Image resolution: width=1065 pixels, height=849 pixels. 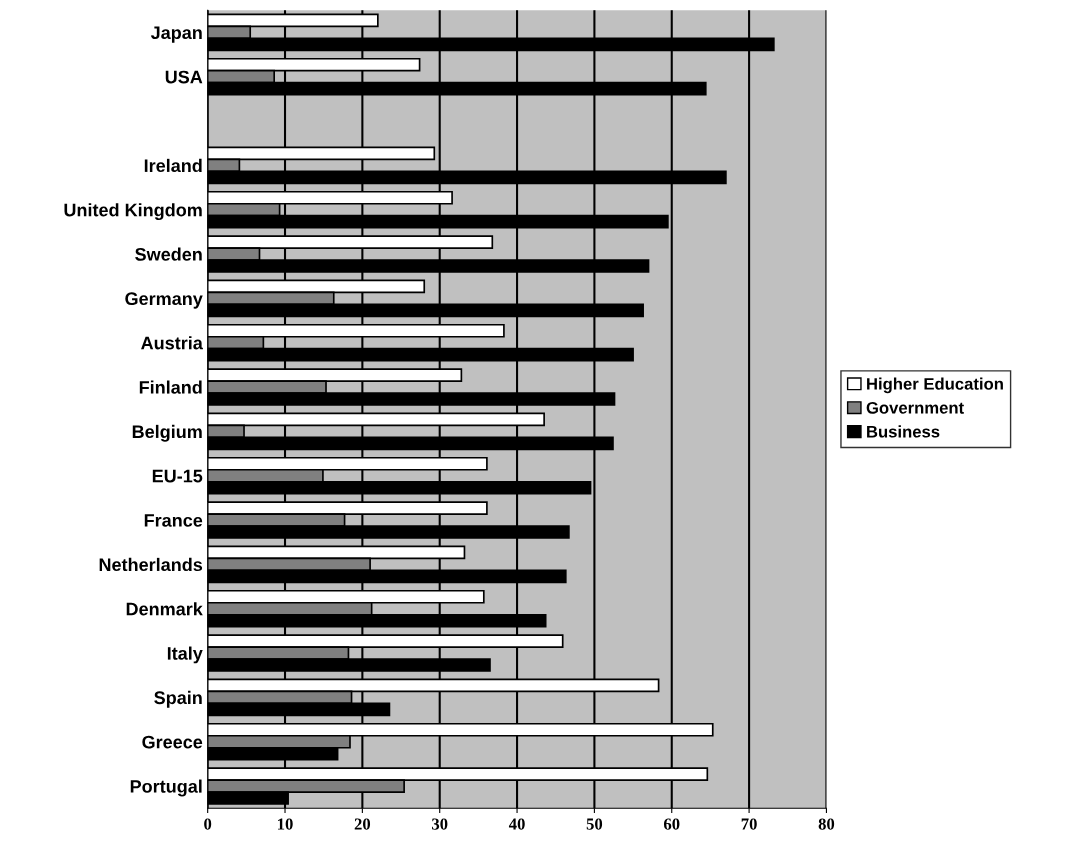 I want to click on y-tick-label: Sweden, so click(x=168, y=254).